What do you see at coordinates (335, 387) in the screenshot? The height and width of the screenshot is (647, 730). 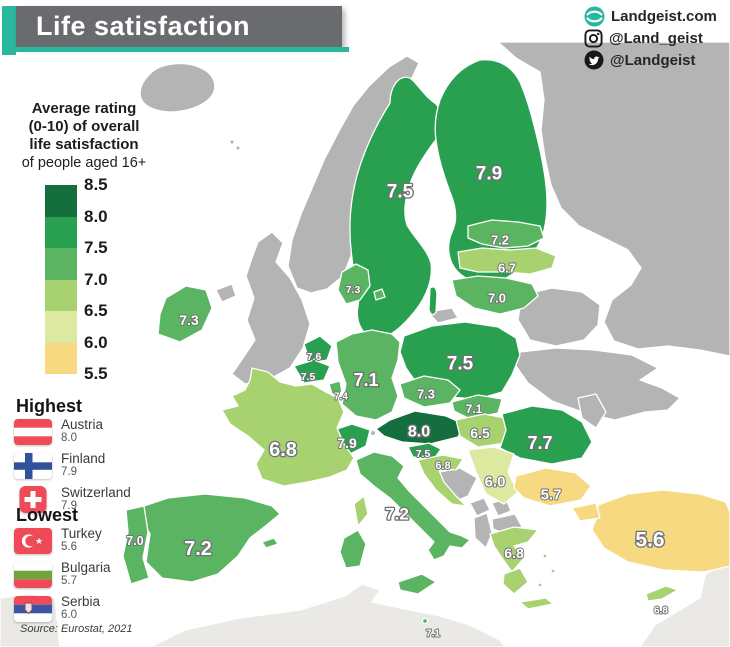 I see `country-luxembourg-shape` at bounding box center [335, 387].